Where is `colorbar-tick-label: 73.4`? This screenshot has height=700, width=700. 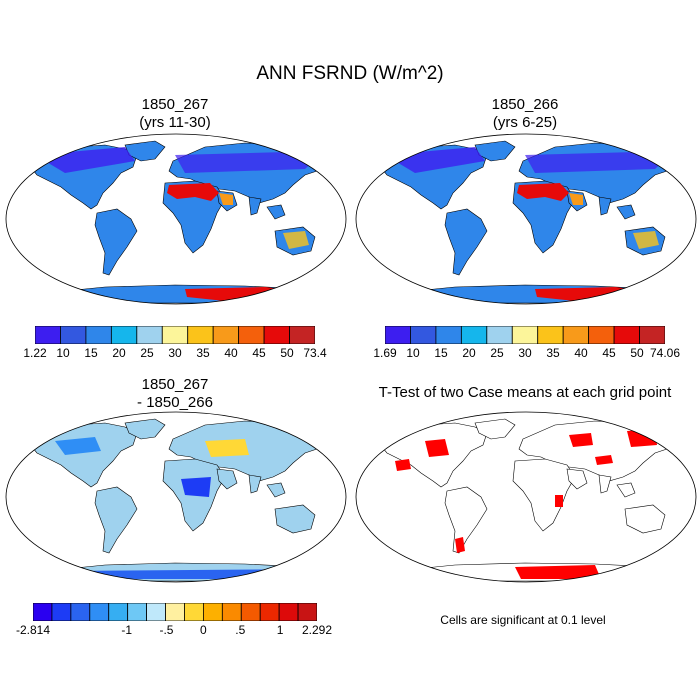 colorbar-tick-label: 73.4 is located at coordinates (315, 353).